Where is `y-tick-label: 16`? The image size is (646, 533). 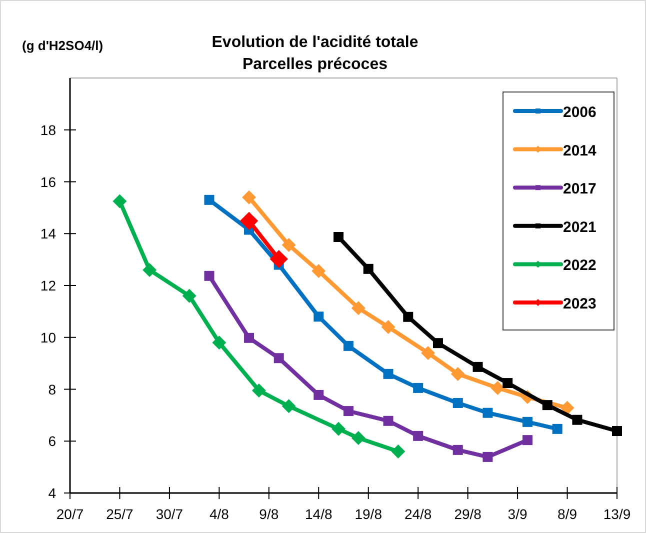 y-tick-label: 16 is located at coordinates (48, 182).